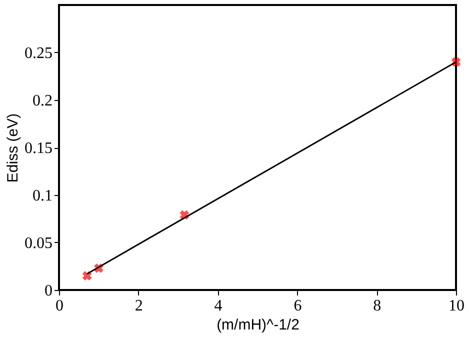 The image size is (469, 337). What do you see at coordinates (456, 306) in the screenshot?
I see `x-tick-label: 10` at bounding box center [456, 306].